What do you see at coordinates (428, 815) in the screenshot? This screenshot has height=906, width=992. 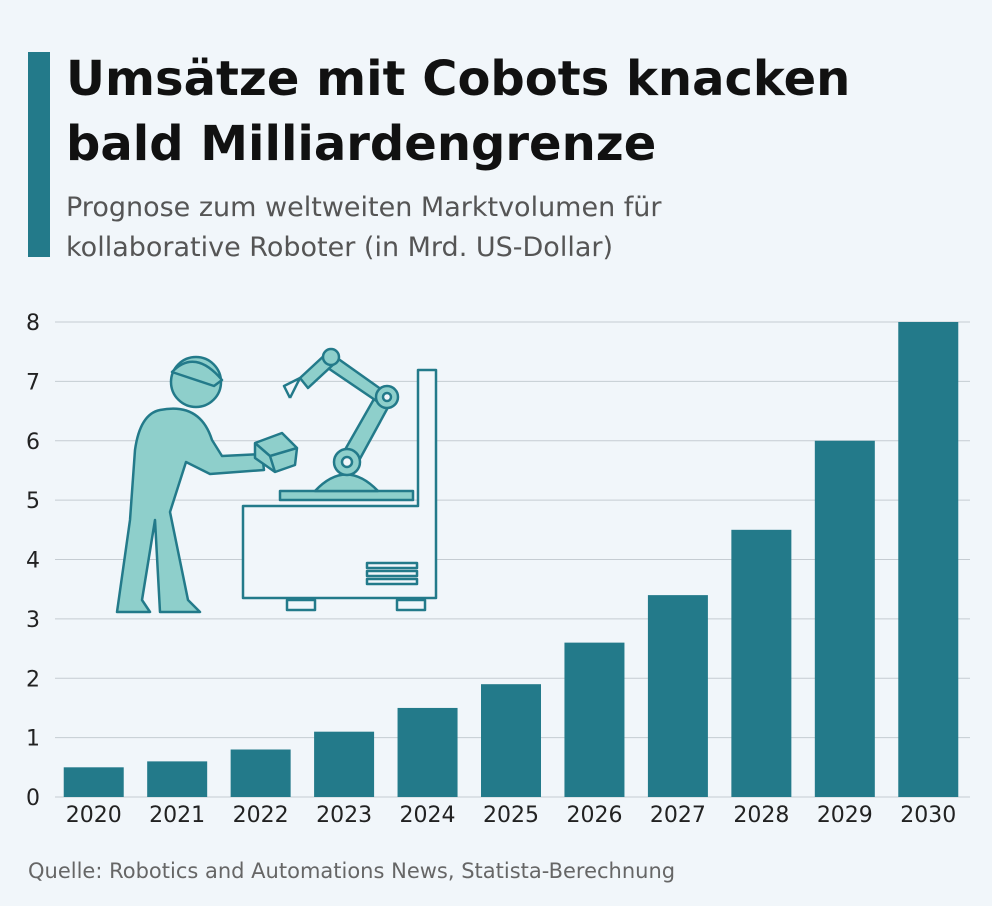 I see `x-tick-label: 2024` at bounding box center [428, 815].